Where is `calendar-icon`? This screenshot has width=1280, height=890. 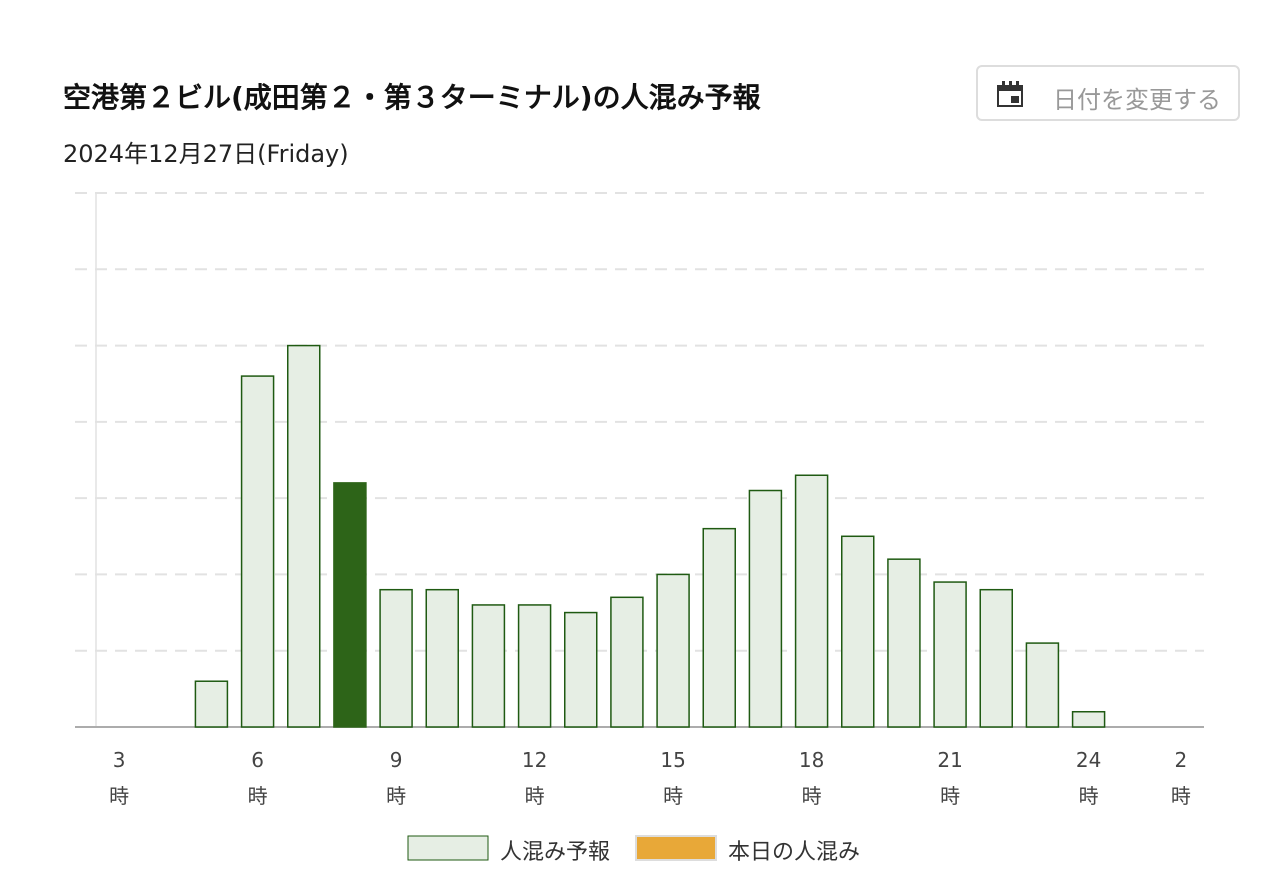 calendar-icon is located at coordinates (1010, 94).